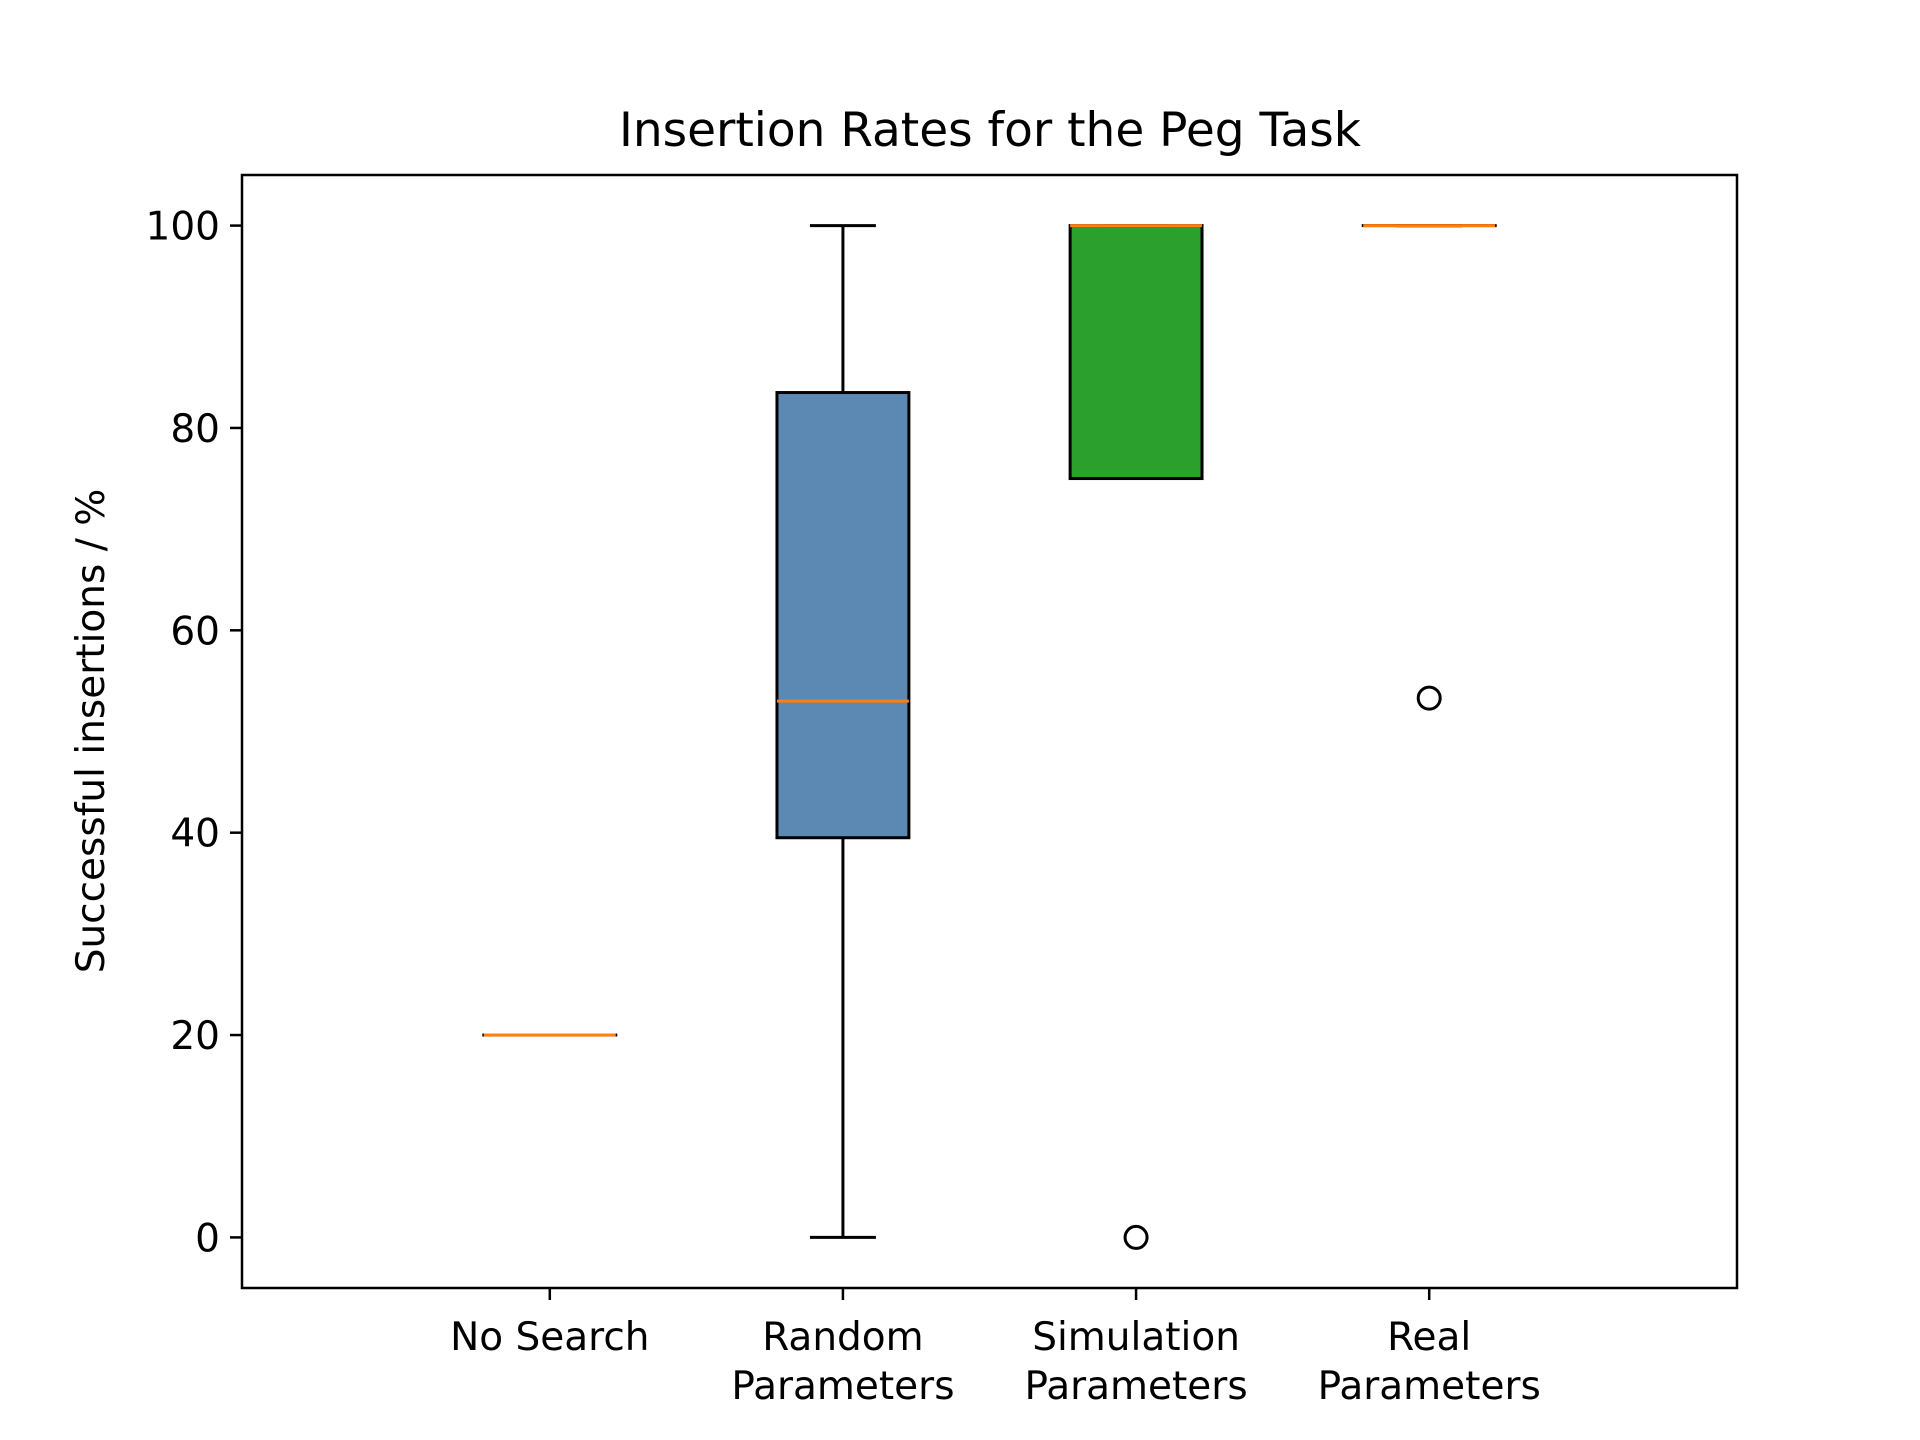 Image resolution: width=1920 pixels, height=1440 pixels. What do you see at coordinates (195, 834) in the screenshot?
I see `y-tick-label: 40` at bounding box center [195, 834].